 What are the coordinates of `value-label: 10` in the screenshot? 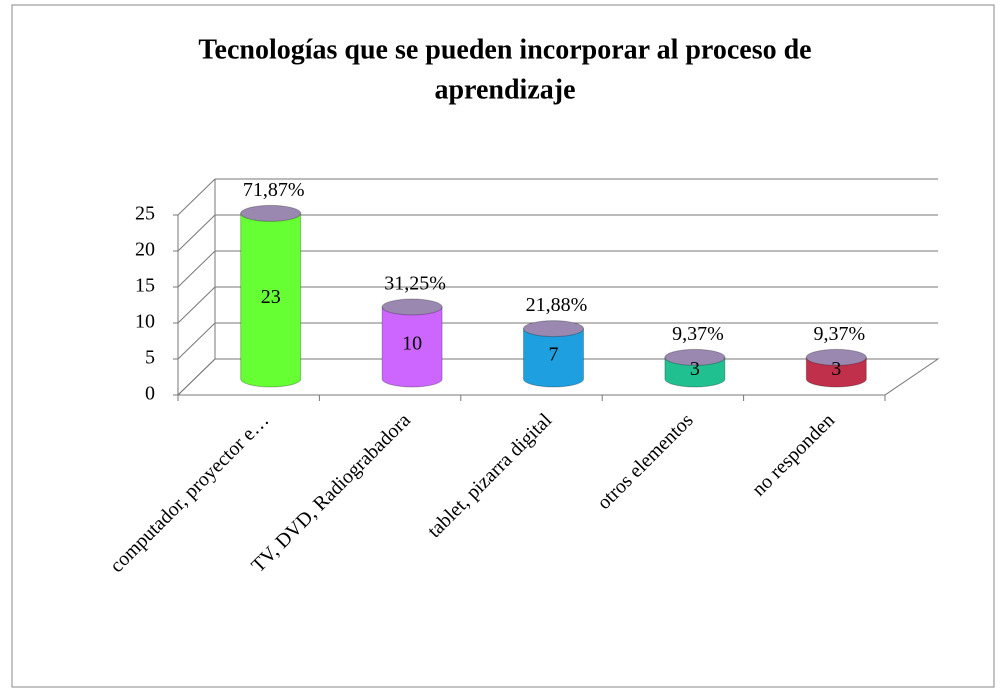 It's located at (412, 344).